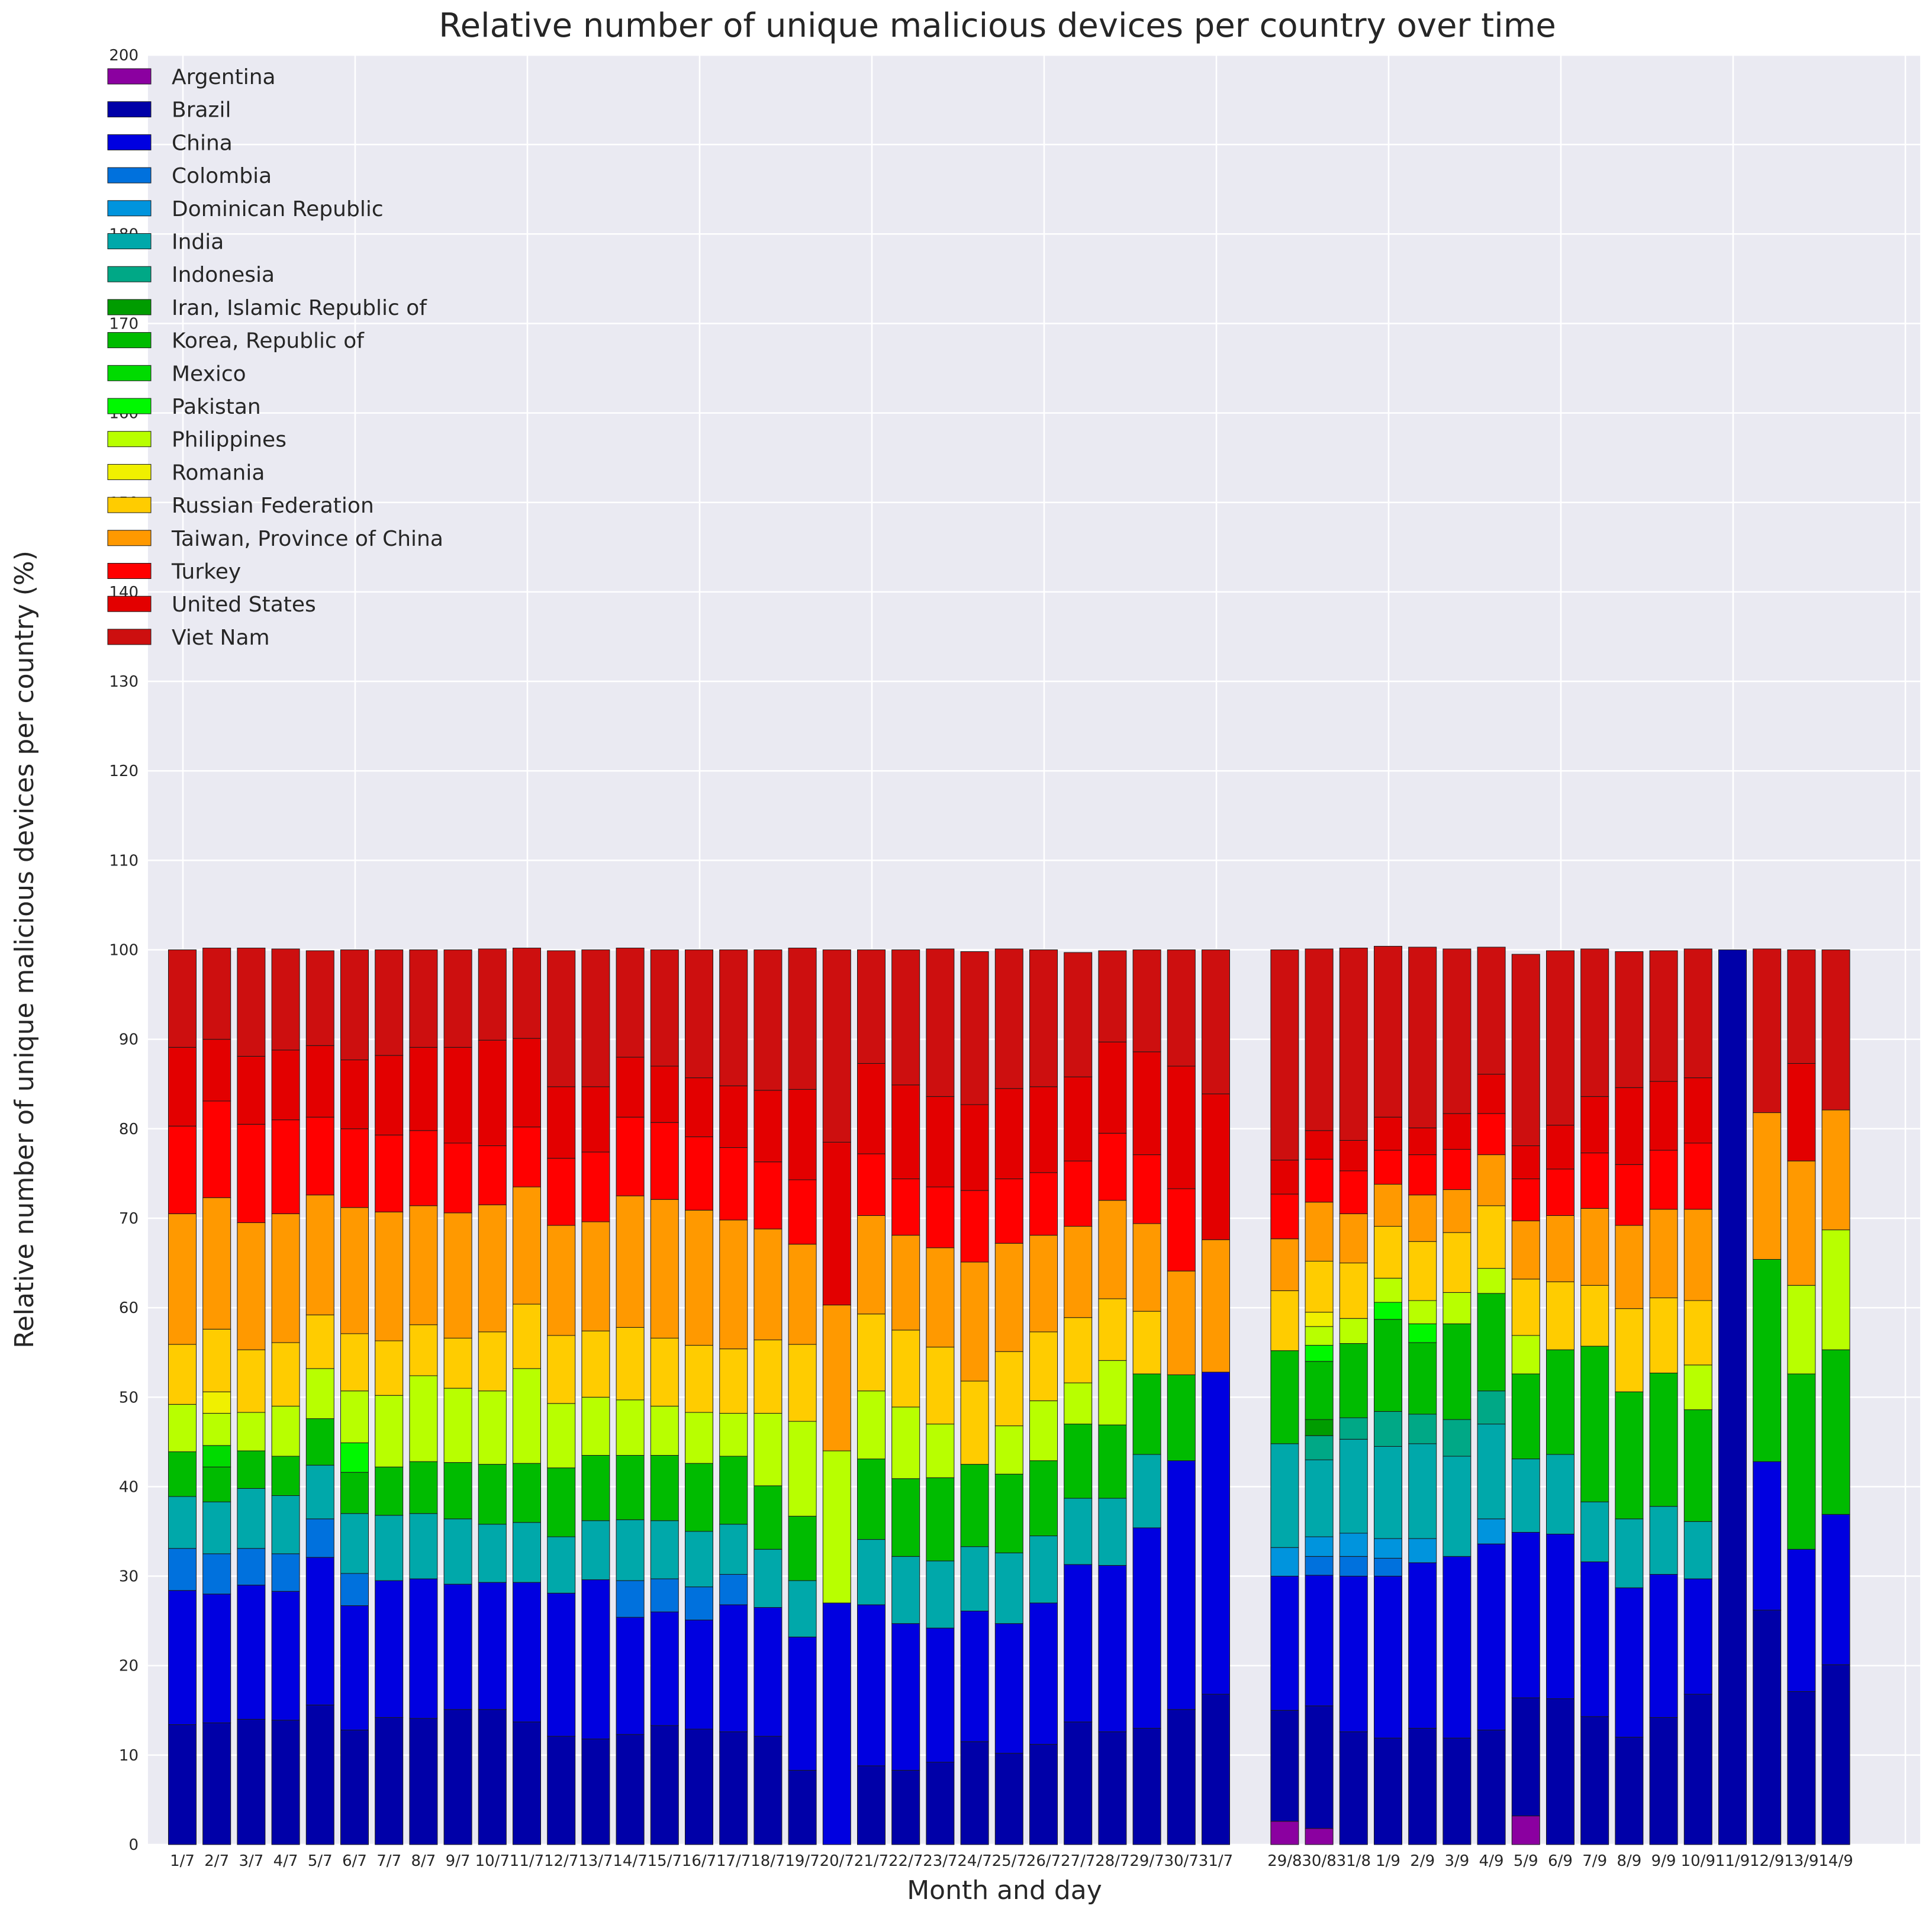  What do you see at coordinates (595, 1861) in the screenshot?
I see `x-tick-label-12: 13/7` at bounding box center [595, 1861].